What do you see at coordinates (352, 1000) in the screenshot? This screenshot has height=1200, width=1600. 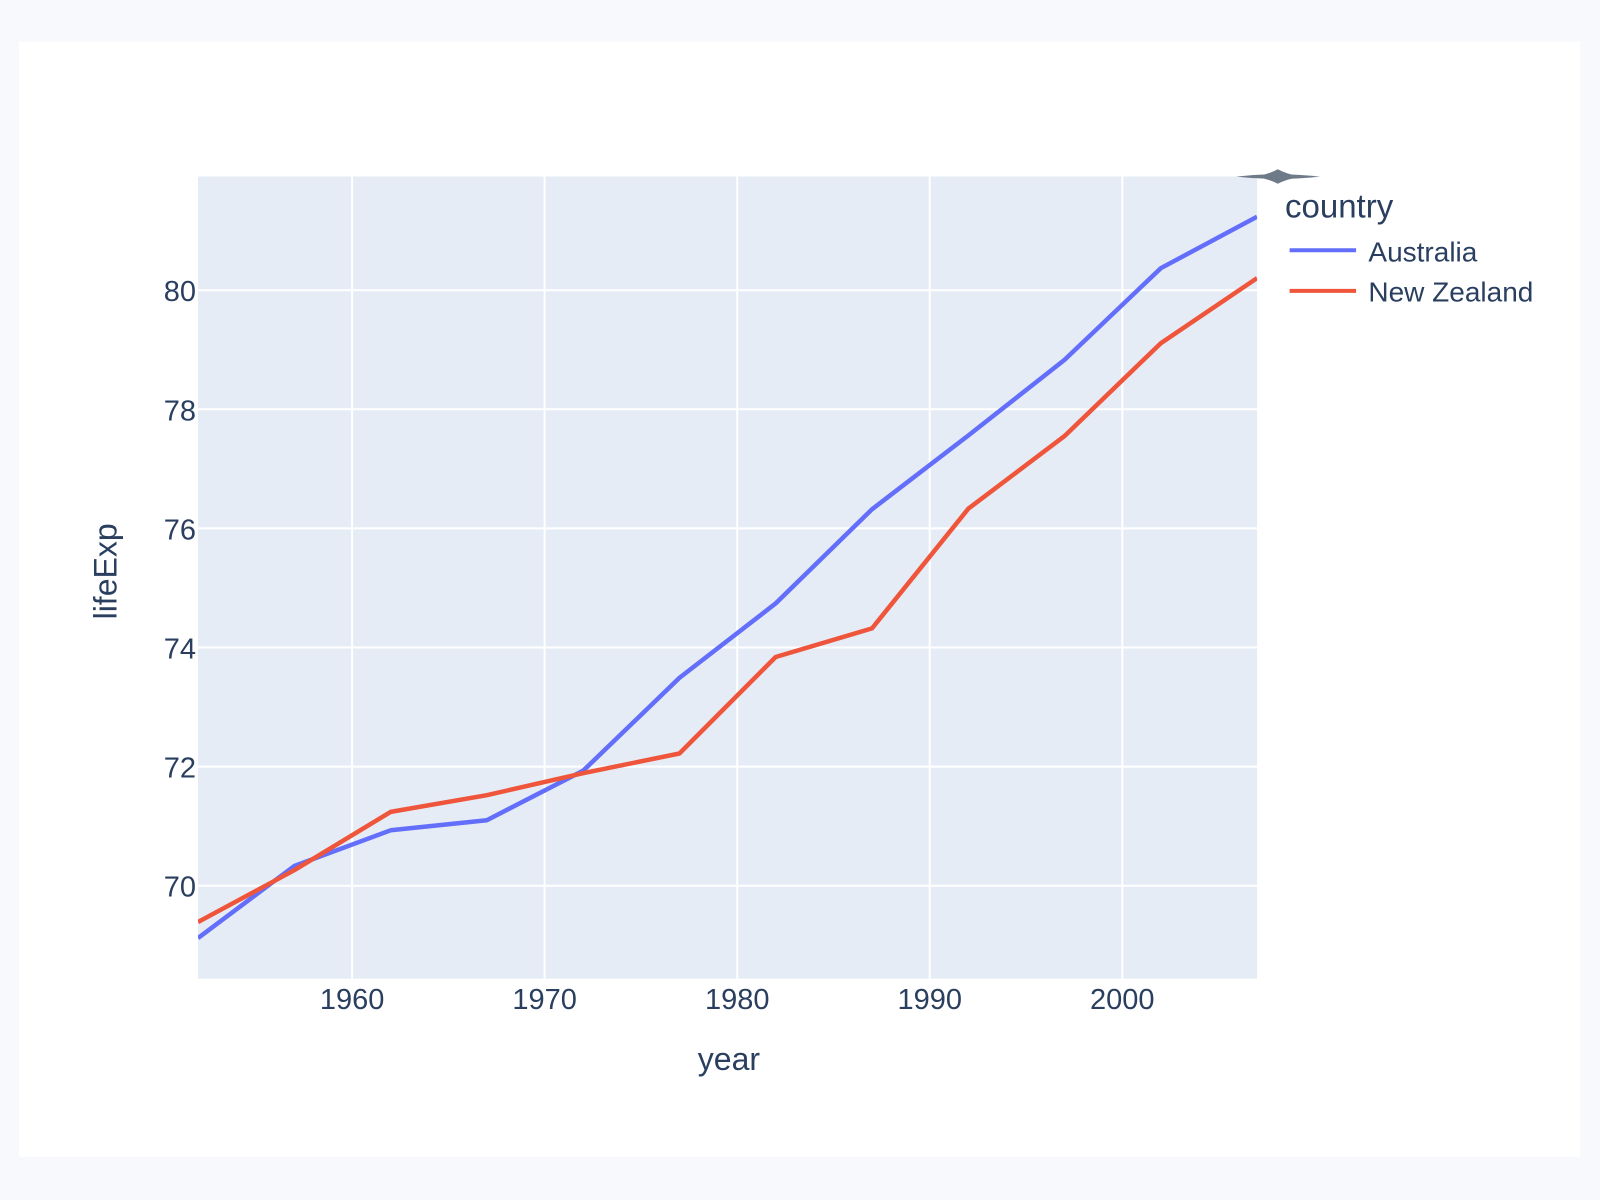 I see `svg-text: 1960` at bounding box center [352, 1000].